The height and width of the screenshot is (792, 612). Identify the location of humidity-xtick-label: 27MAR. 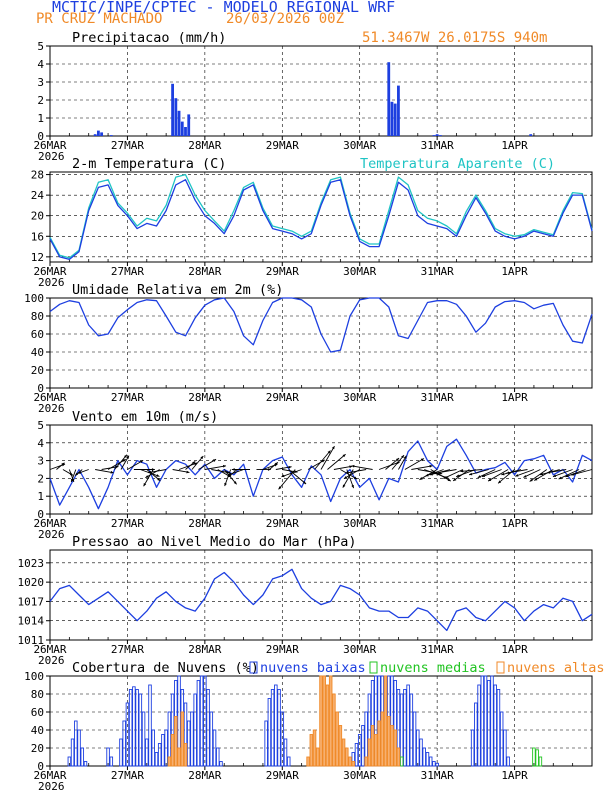
(127, 397).